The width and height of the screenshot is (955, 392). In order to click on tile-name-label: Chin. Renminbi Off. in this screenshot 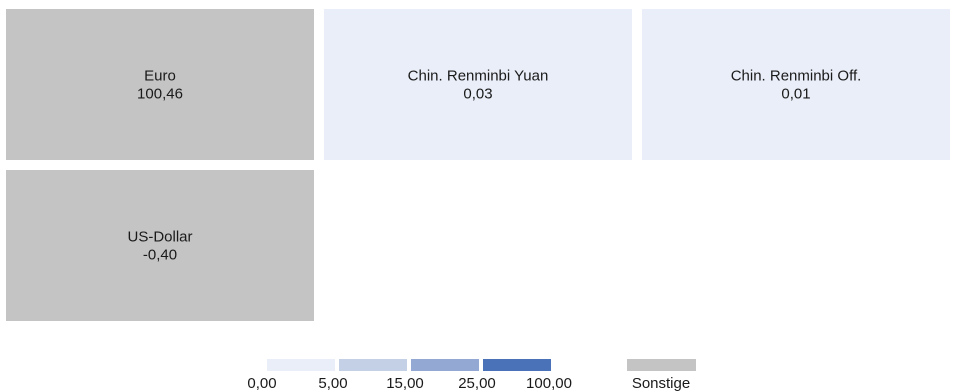, I will do `click(796, 76)`.